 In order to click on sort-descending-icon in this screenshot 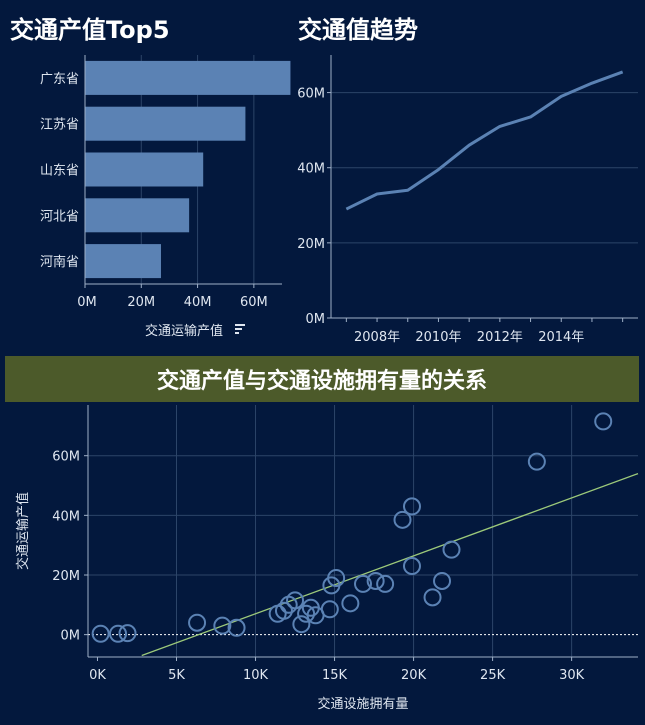, I will do `click(240, 329)`.